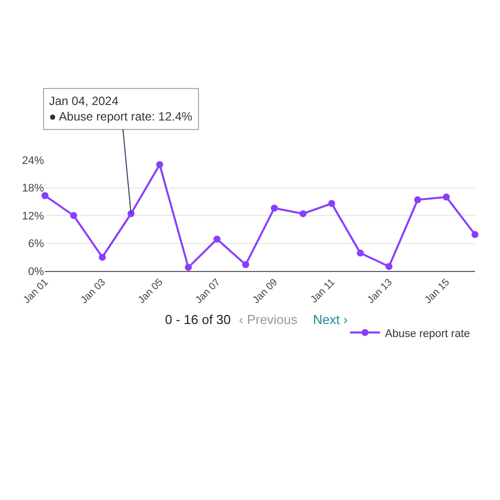 Image resolution: width=500 pixels, height=500 pixels. What do you see at coordinates (93, 291) in the screenshot?
I see `x-tick-label: Jan 03` at bounding box center [93, 291].